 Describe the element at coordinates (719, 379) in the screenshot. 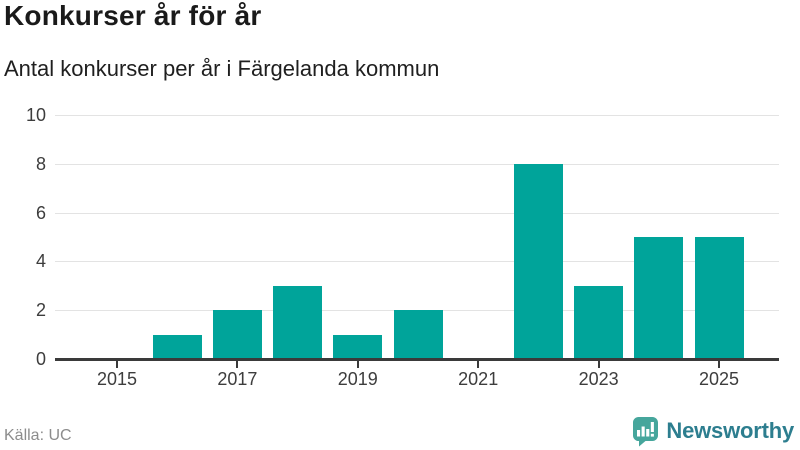

I see `x-tick-label-2025: 2025` at that location.